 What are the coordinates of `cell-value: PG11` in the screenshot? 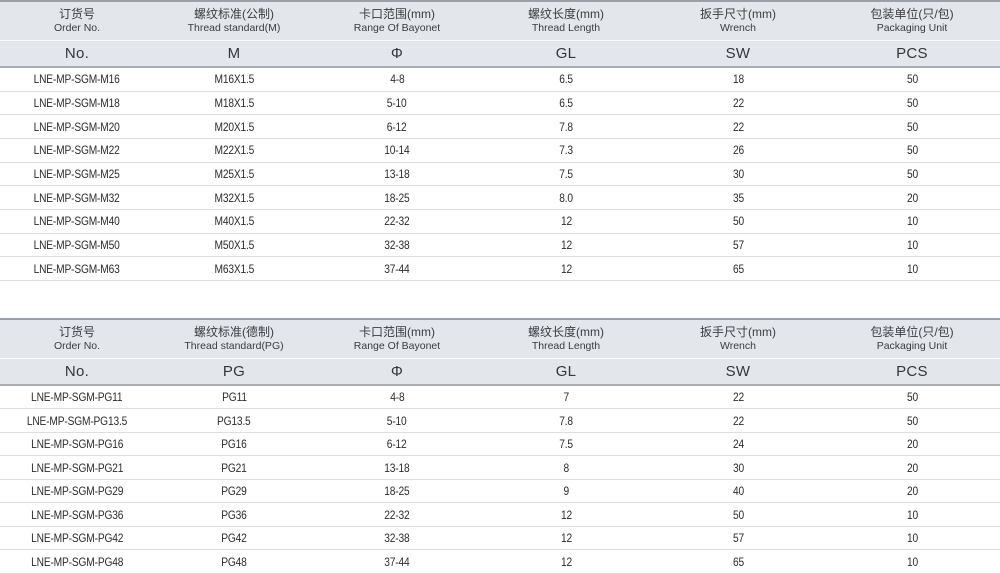 It's located at (234, 397).